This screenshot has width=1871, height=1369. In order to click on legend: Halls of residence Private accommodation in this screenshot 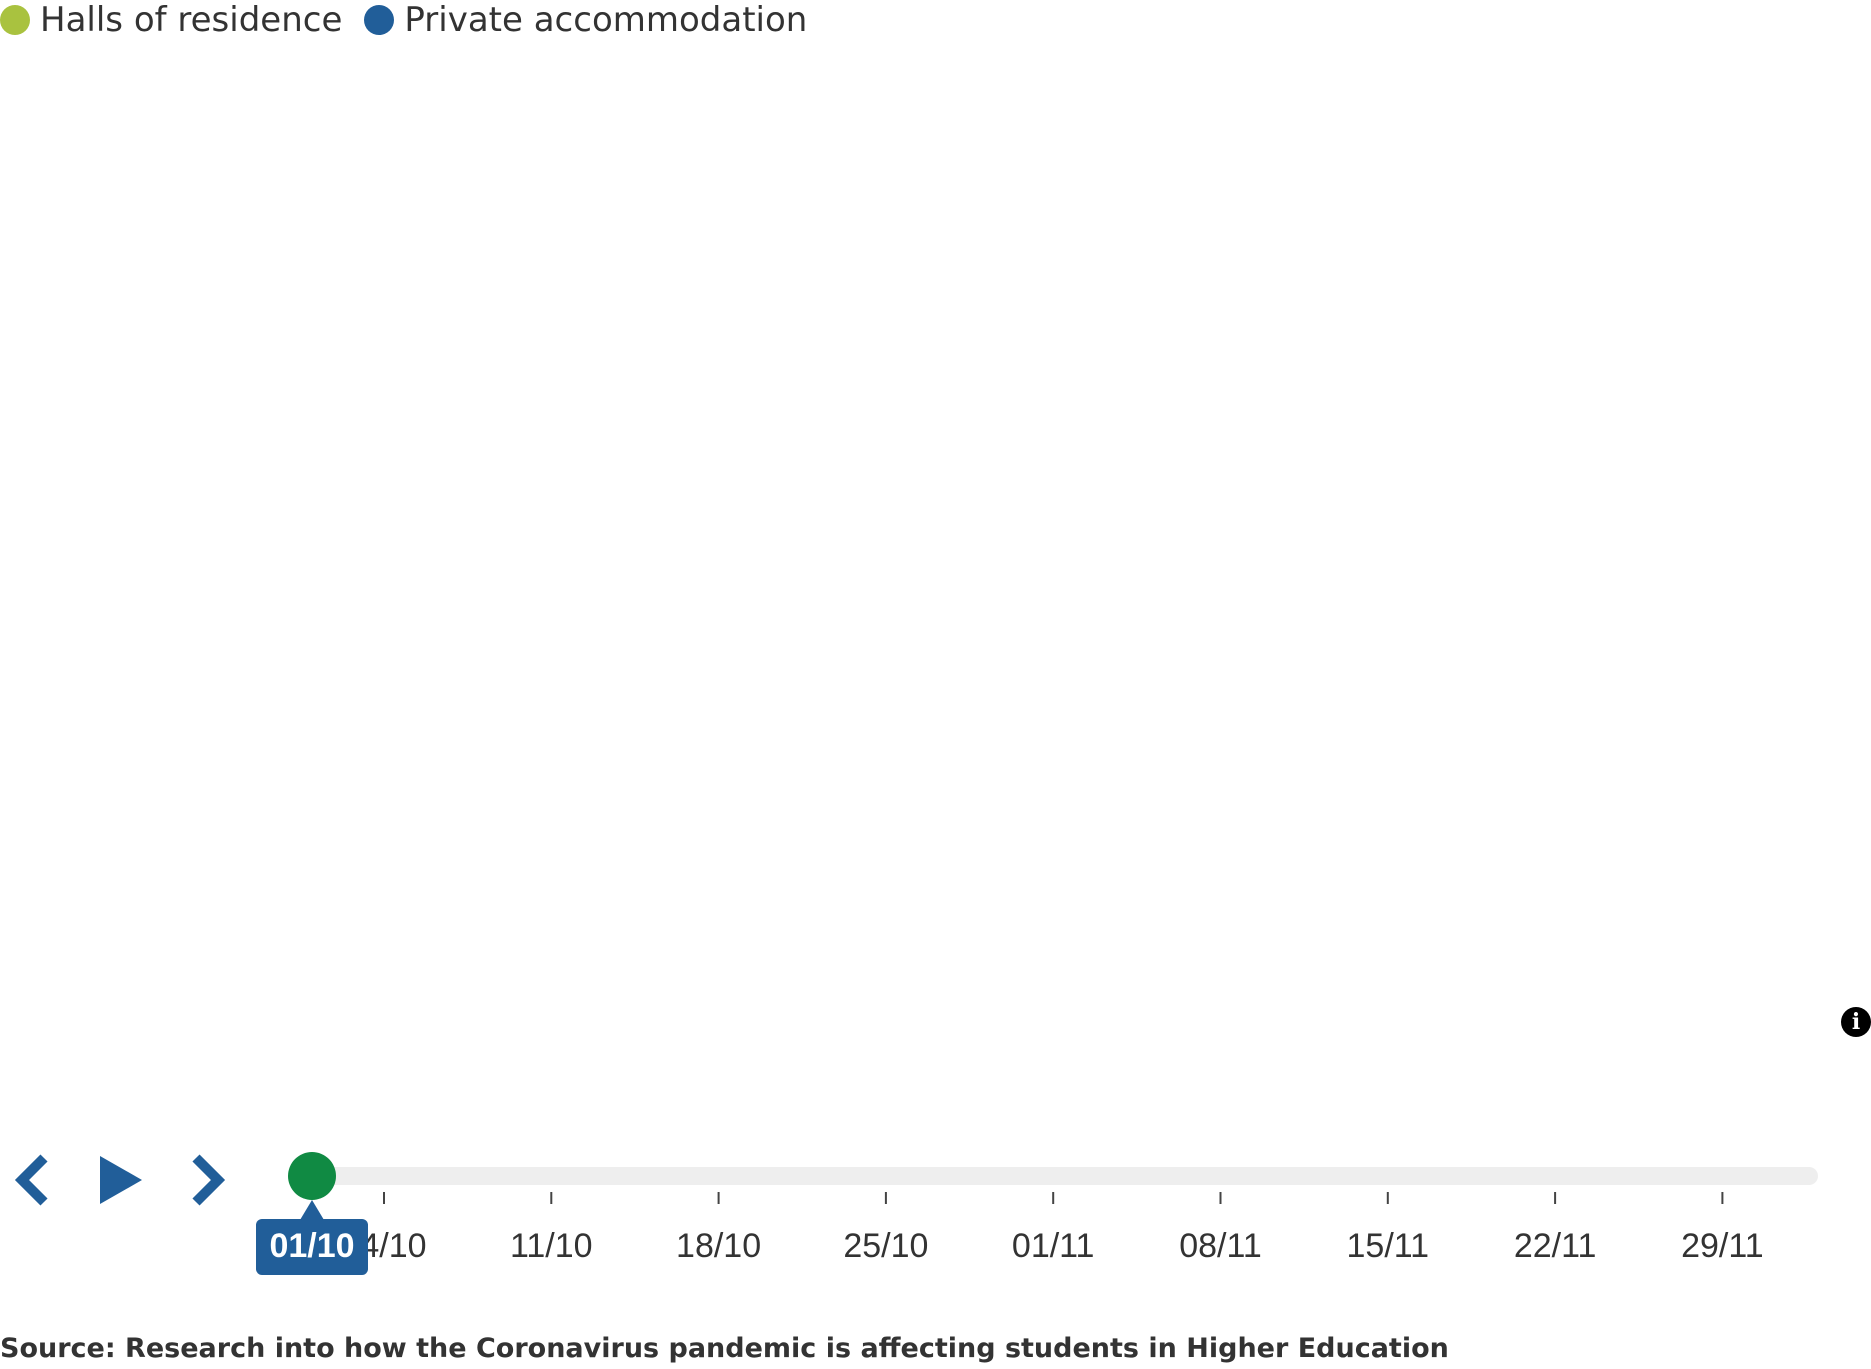, I will do `click(414, 20)`.